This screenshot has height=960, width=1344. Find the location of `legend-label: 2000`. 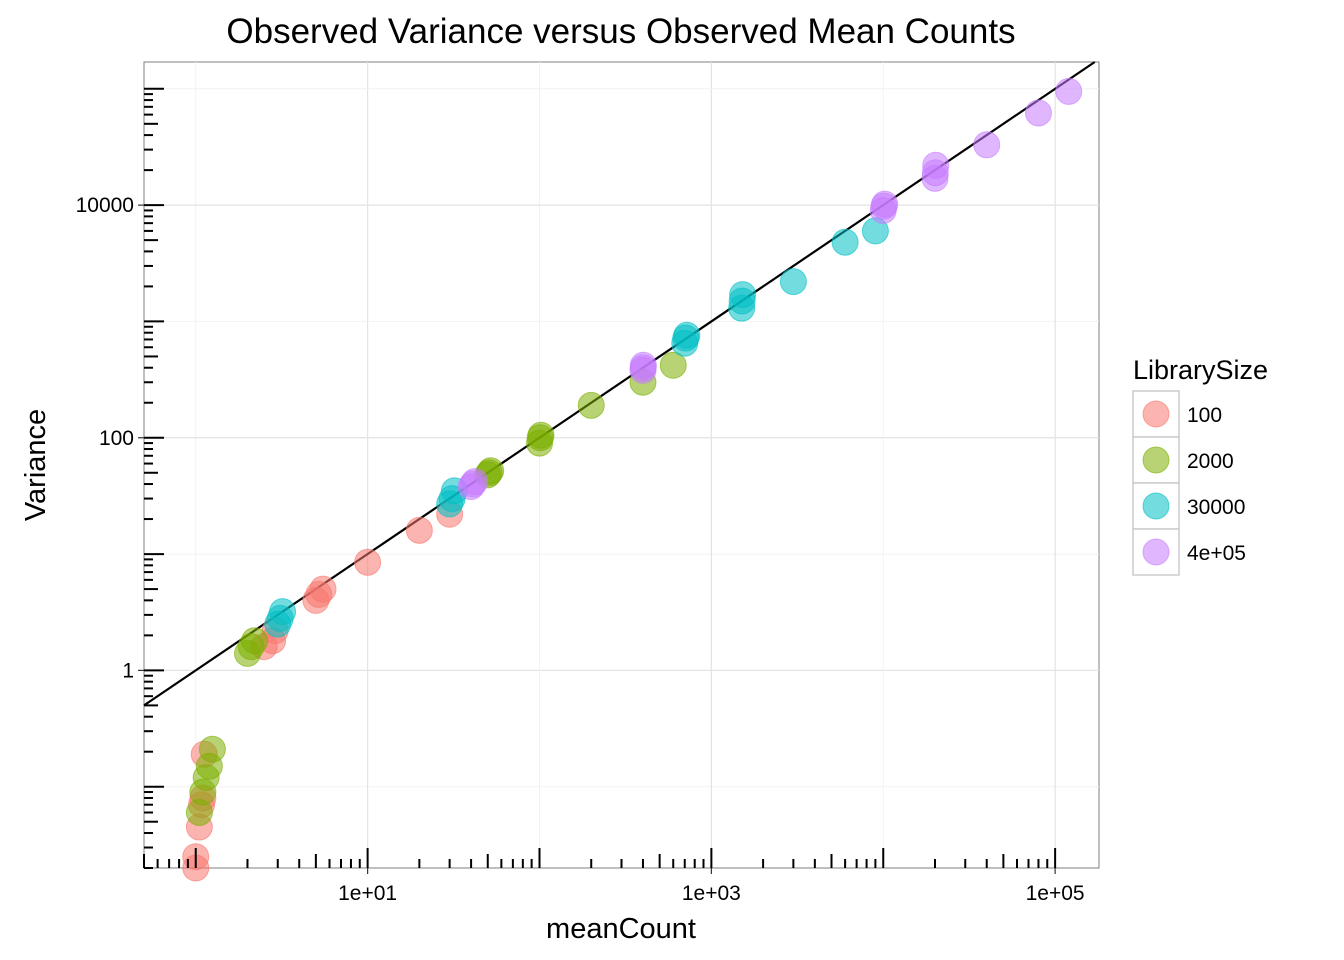

legend-label: 2000 is located at coordinates (1210, 461).